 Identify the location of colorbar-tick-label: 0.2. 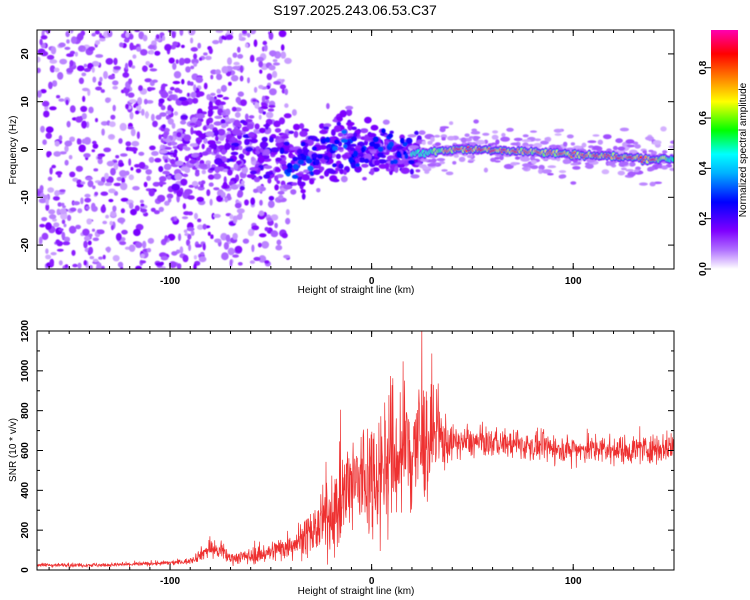
(703, 218).